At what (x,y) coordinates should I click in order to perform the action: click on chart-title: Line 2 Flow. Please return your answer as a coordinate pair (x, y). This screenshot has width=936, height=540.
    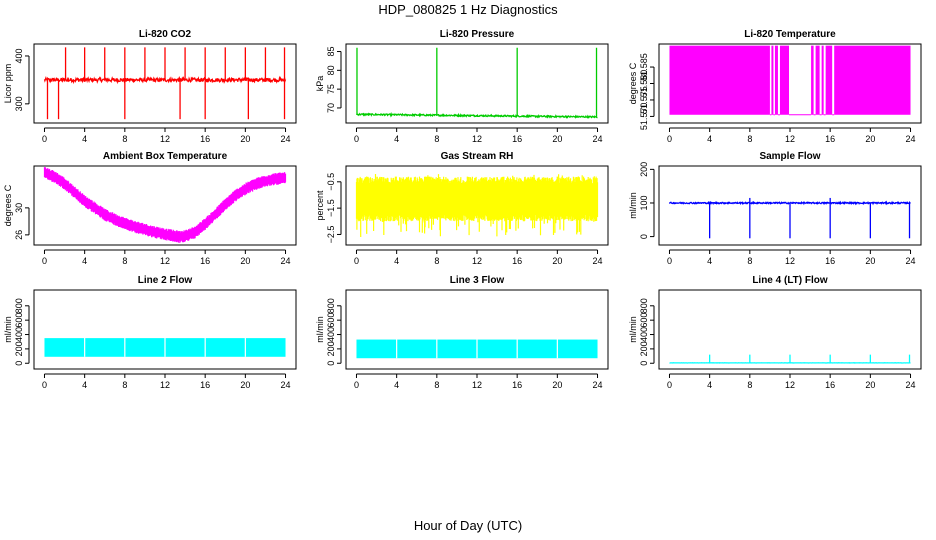
    Looking at the image, I should click on (165, 280).